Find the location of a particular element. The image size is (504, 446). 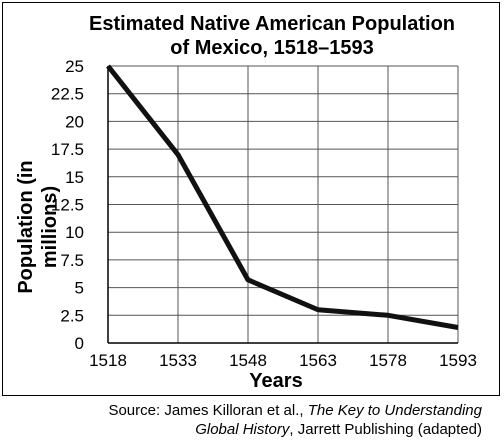

source-suffix: , Jarrett Publishing (adapted) is located at coordinates (385, 429).